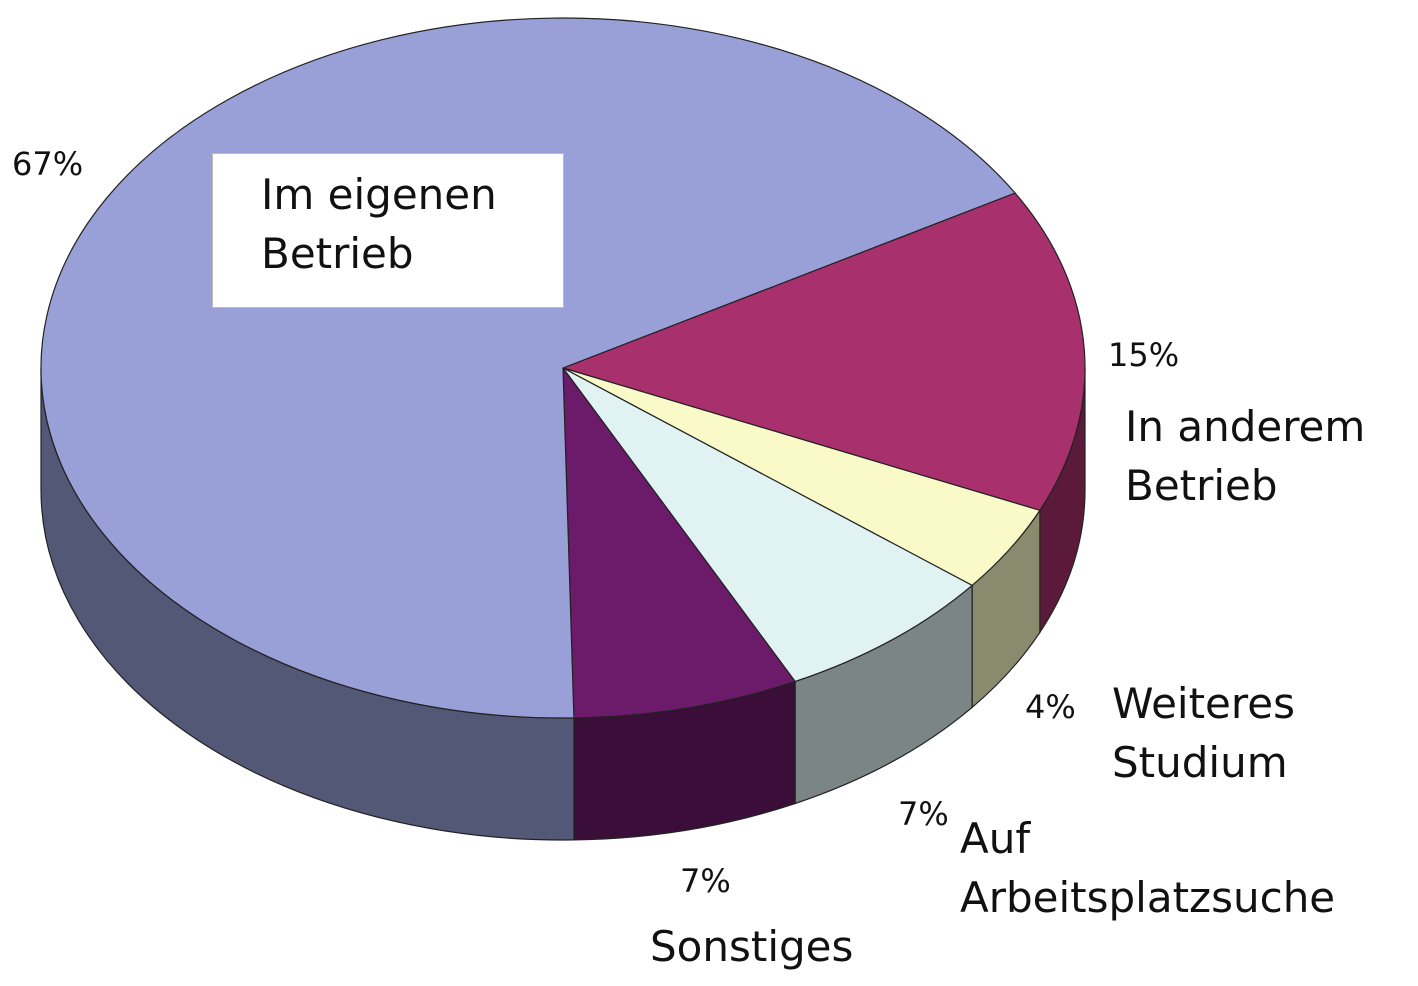 The height and width of the screenshot is (986, 1418). Describe the element at coordinates (388, 230) in the screenshot. I see `category-label: Im eigenen Betrieb` at that location.